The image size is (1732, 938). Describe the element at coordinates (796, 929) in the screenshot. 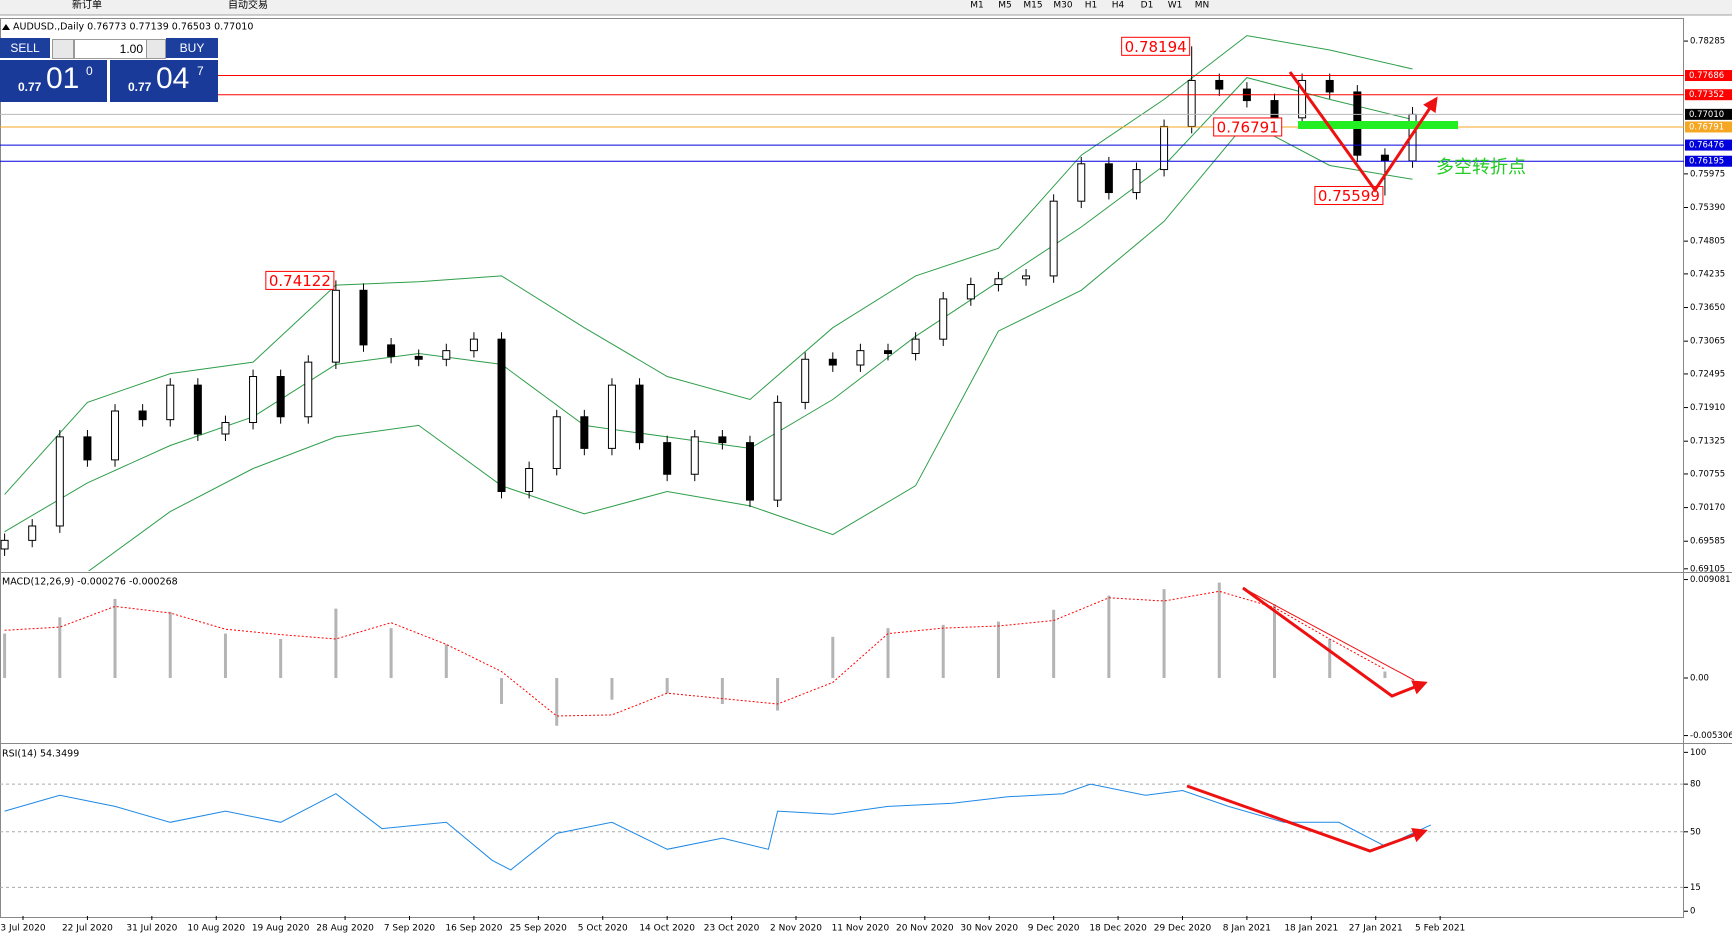

I see `x-tick-label: 2 Nov 2020` at that location.